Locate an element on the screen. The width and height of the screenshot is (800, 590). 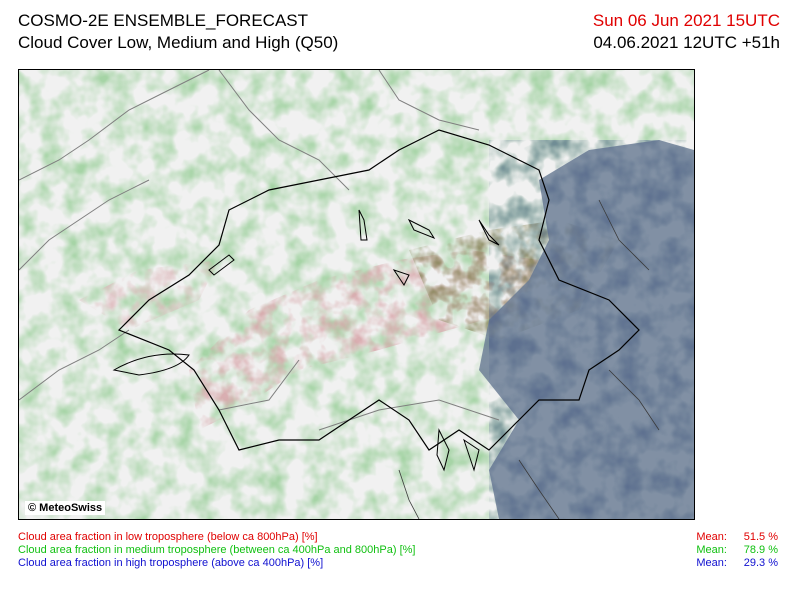
mean-value-low: 51.5 % is located at coordinates (760, 537).